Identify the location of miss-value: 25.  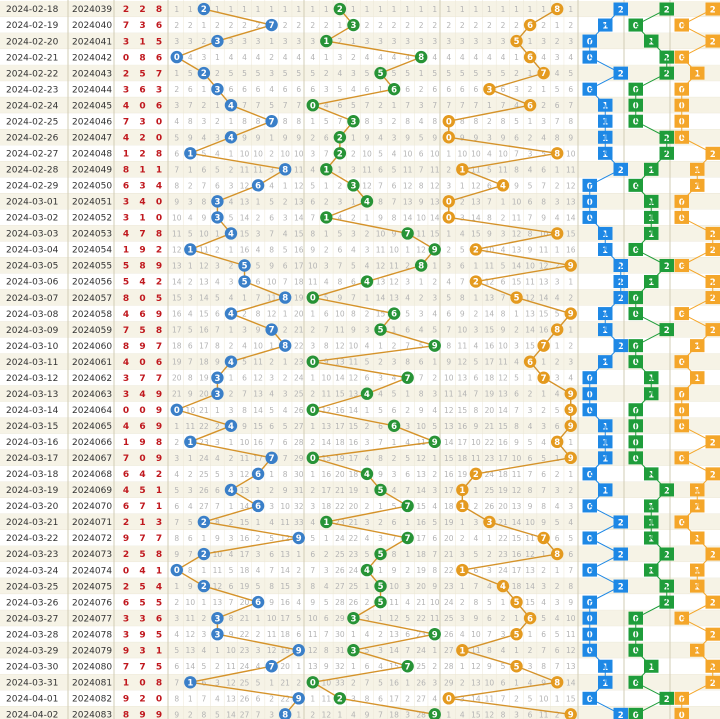
(299, 394).